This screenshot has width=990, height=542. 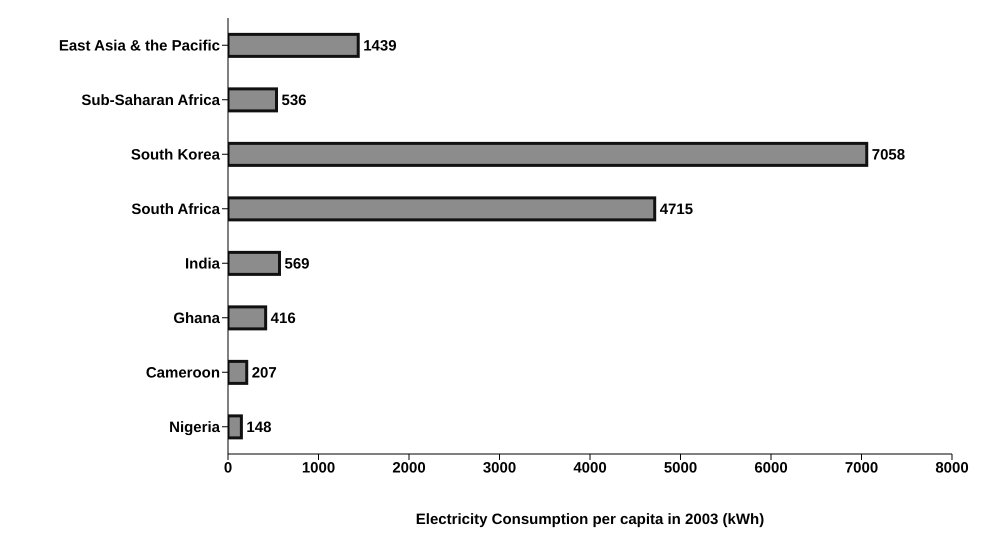 What do you see at coordinates (175, 155) in the screenshot?
I see `y-tick-label: South Korea` at bounding box center [175, 155].